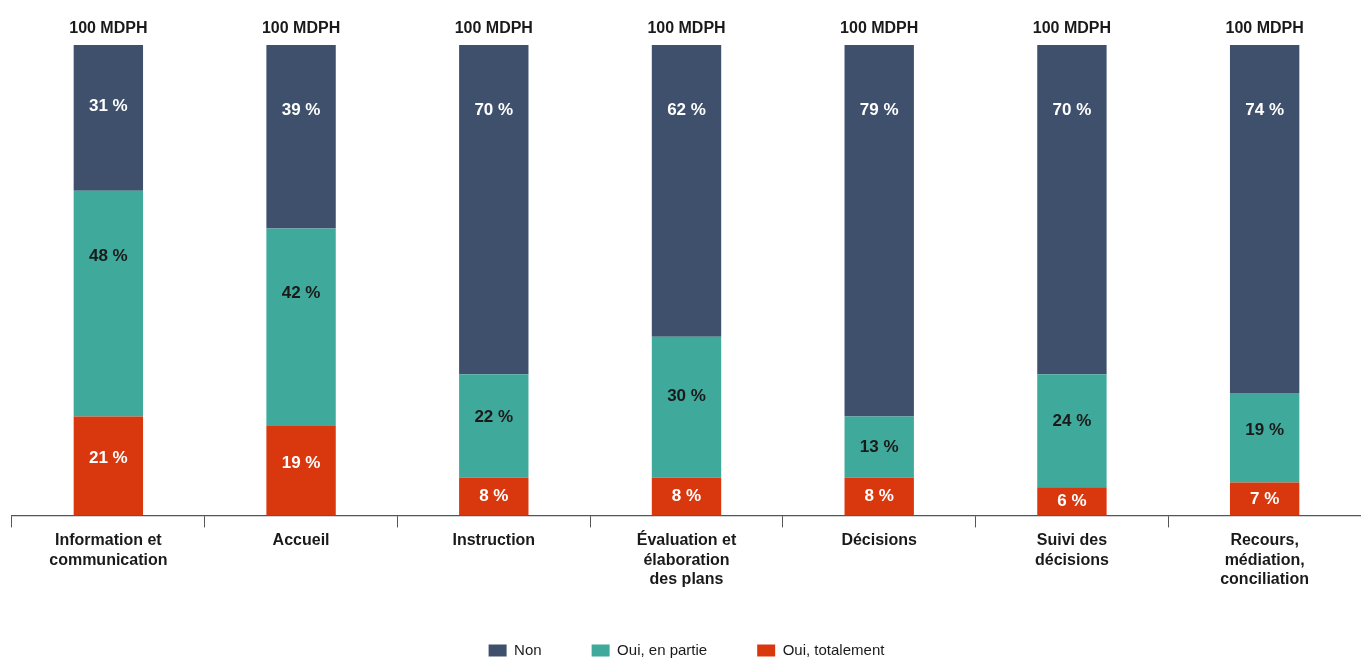 The image size is (1361, 672). I want to click on data-label: 7 %, so click(1264, 498).